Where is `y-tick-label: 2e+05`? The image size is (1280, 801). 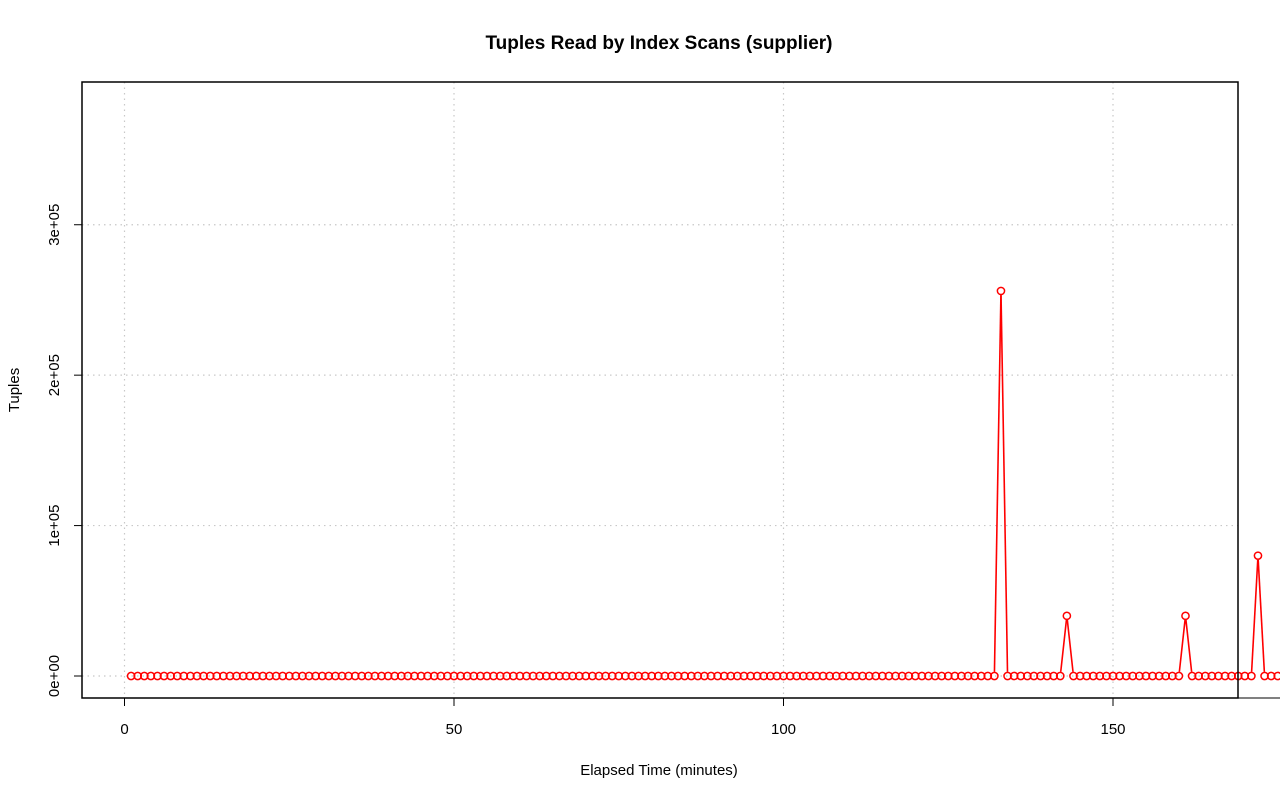
y-tick-label: 2e+05 is located at coordinates (54, 375).